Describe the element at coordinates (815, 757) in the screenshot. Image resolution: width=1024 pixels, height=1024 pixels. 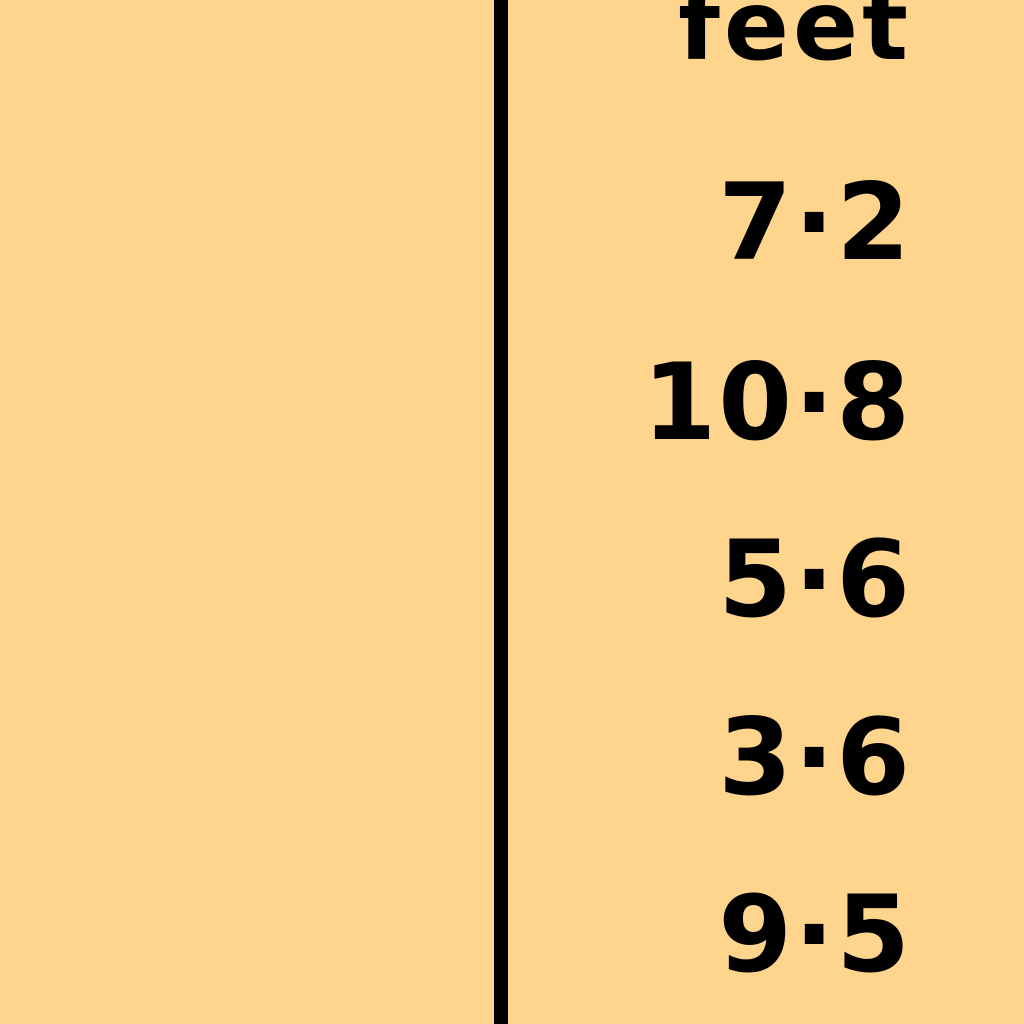
I see `table-cell-value: 3·6` at that location.